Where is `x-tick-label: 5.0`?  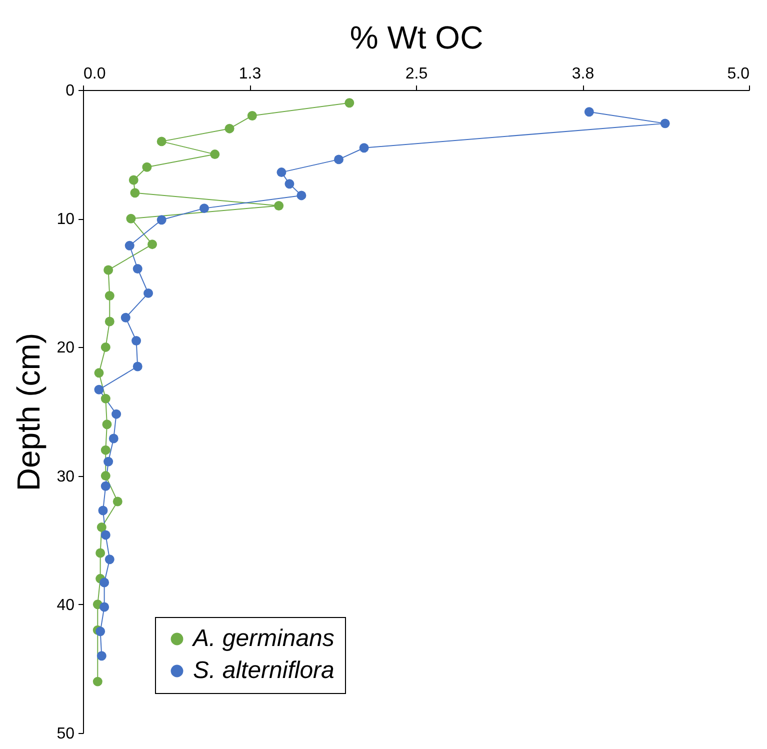
x-tick-label: 5.0 is located at coordinates (738, 74).